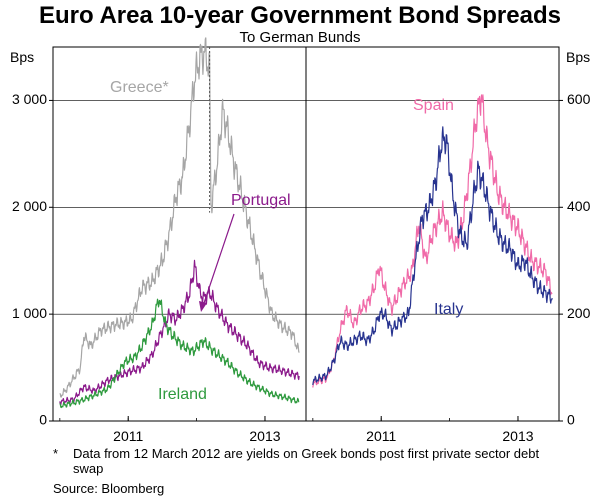  I want to click on portugal-arrowhead, so click(203, 306).